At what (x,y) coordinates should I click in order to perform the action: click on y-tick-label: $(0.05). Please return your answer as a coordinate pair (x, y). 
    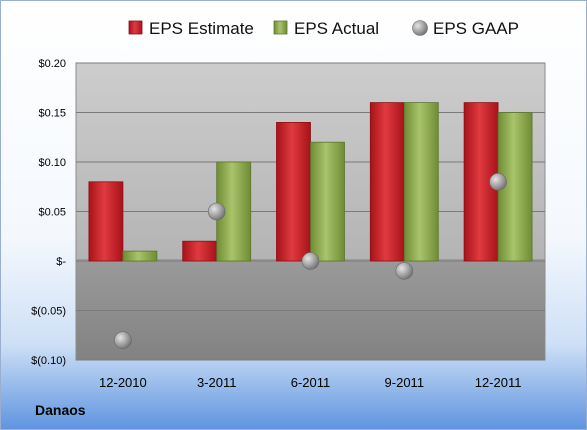
    Looking at the image, I should click on (48, 312).